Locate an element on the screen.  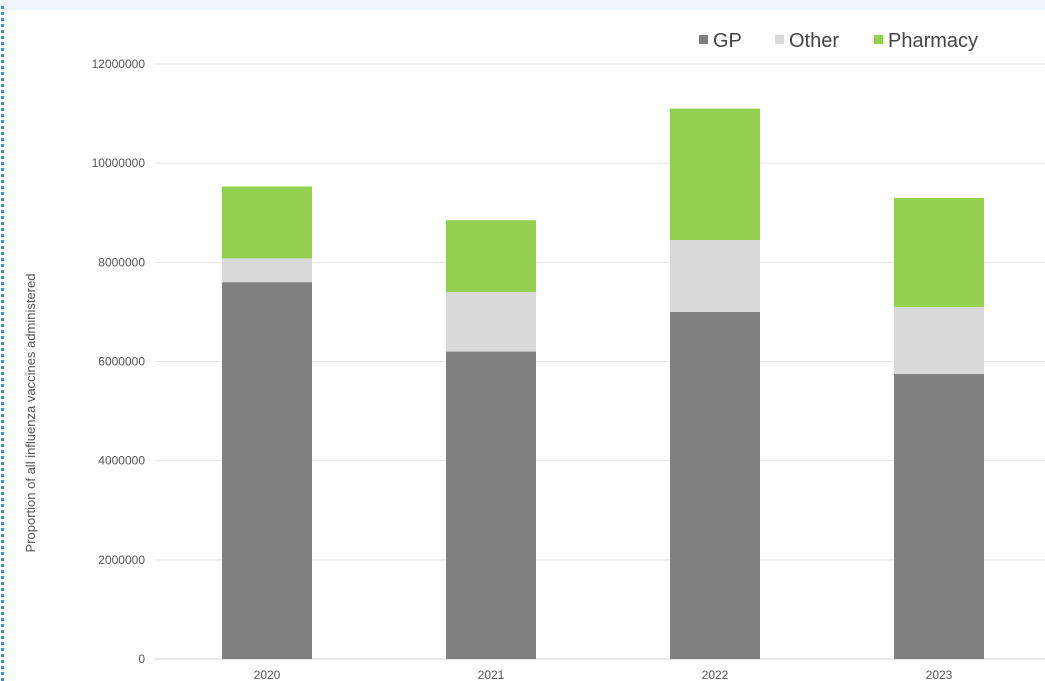
bar-pharmacy-2022 is located at coordinates (715, 174).